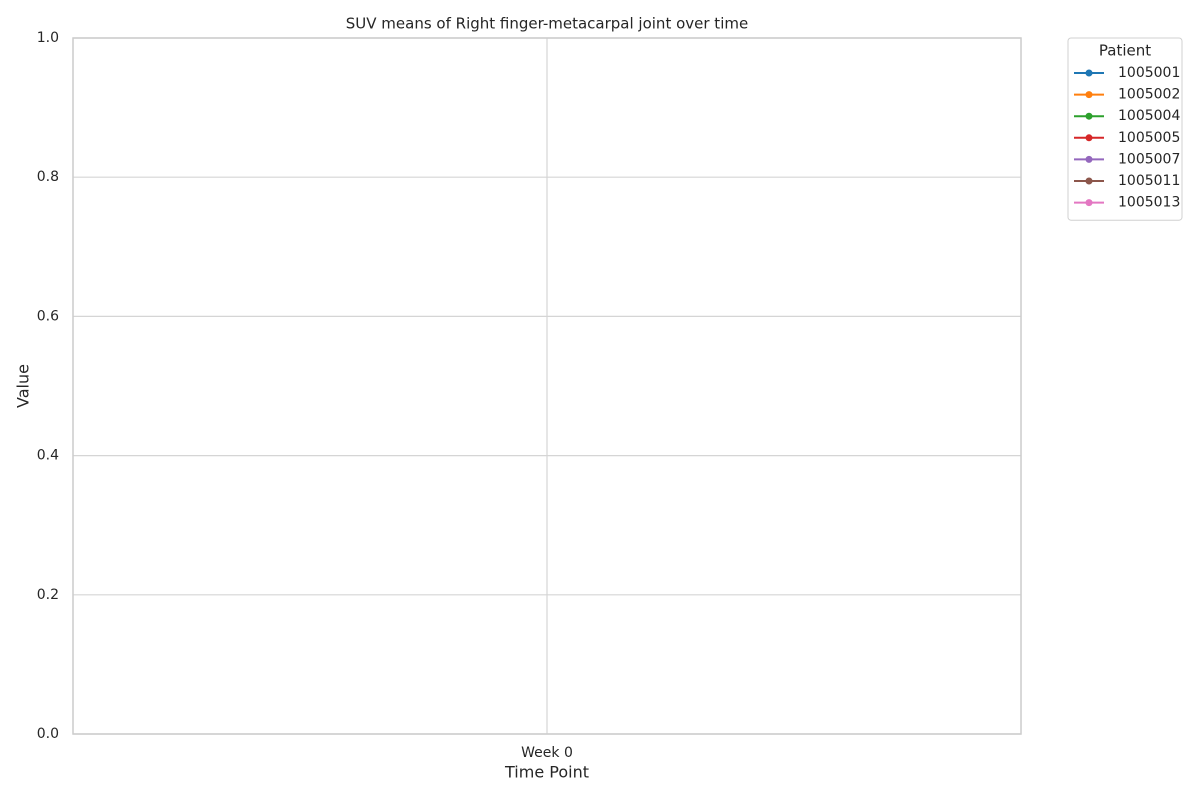 The width and height of the screenshot is (1200, 800). What do you see at coordinates (48, 177) in the screenshot?
I see `y-tick-label: 0.8` at bounding box center [48, 177].